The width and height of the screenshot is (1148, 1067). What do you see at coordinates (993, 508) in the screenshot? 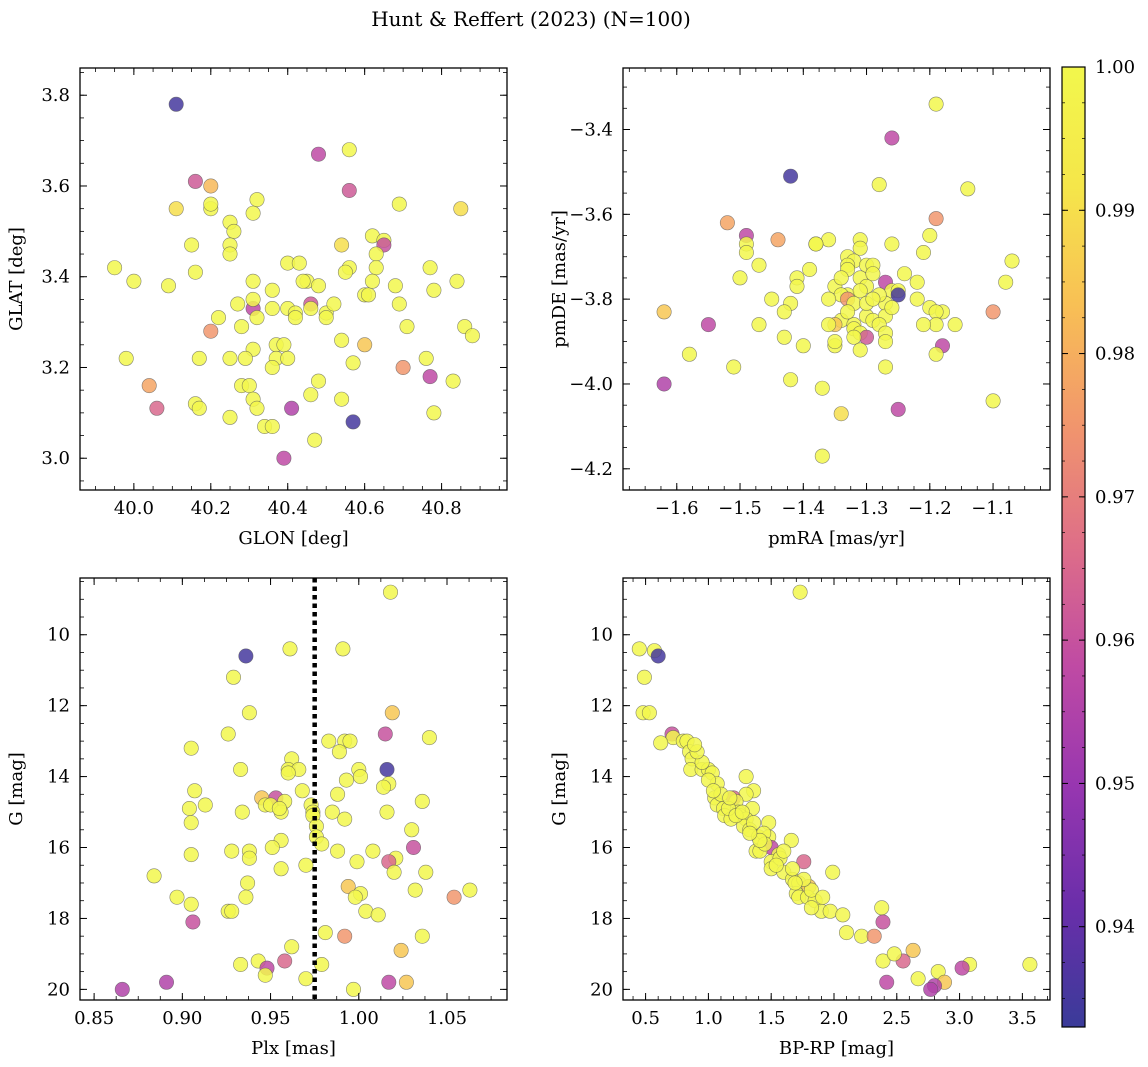
I see `x-tick-label: −1.1` at bounding box center [993, 508].